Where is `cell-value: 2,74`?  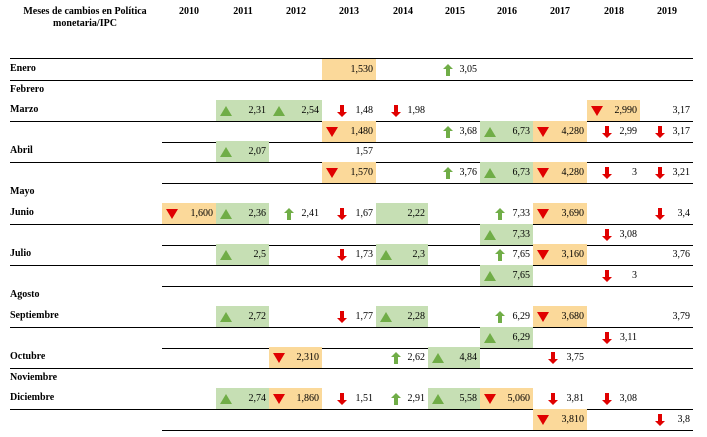 cell-value: 2,74 is located at coordinates (257, 398).